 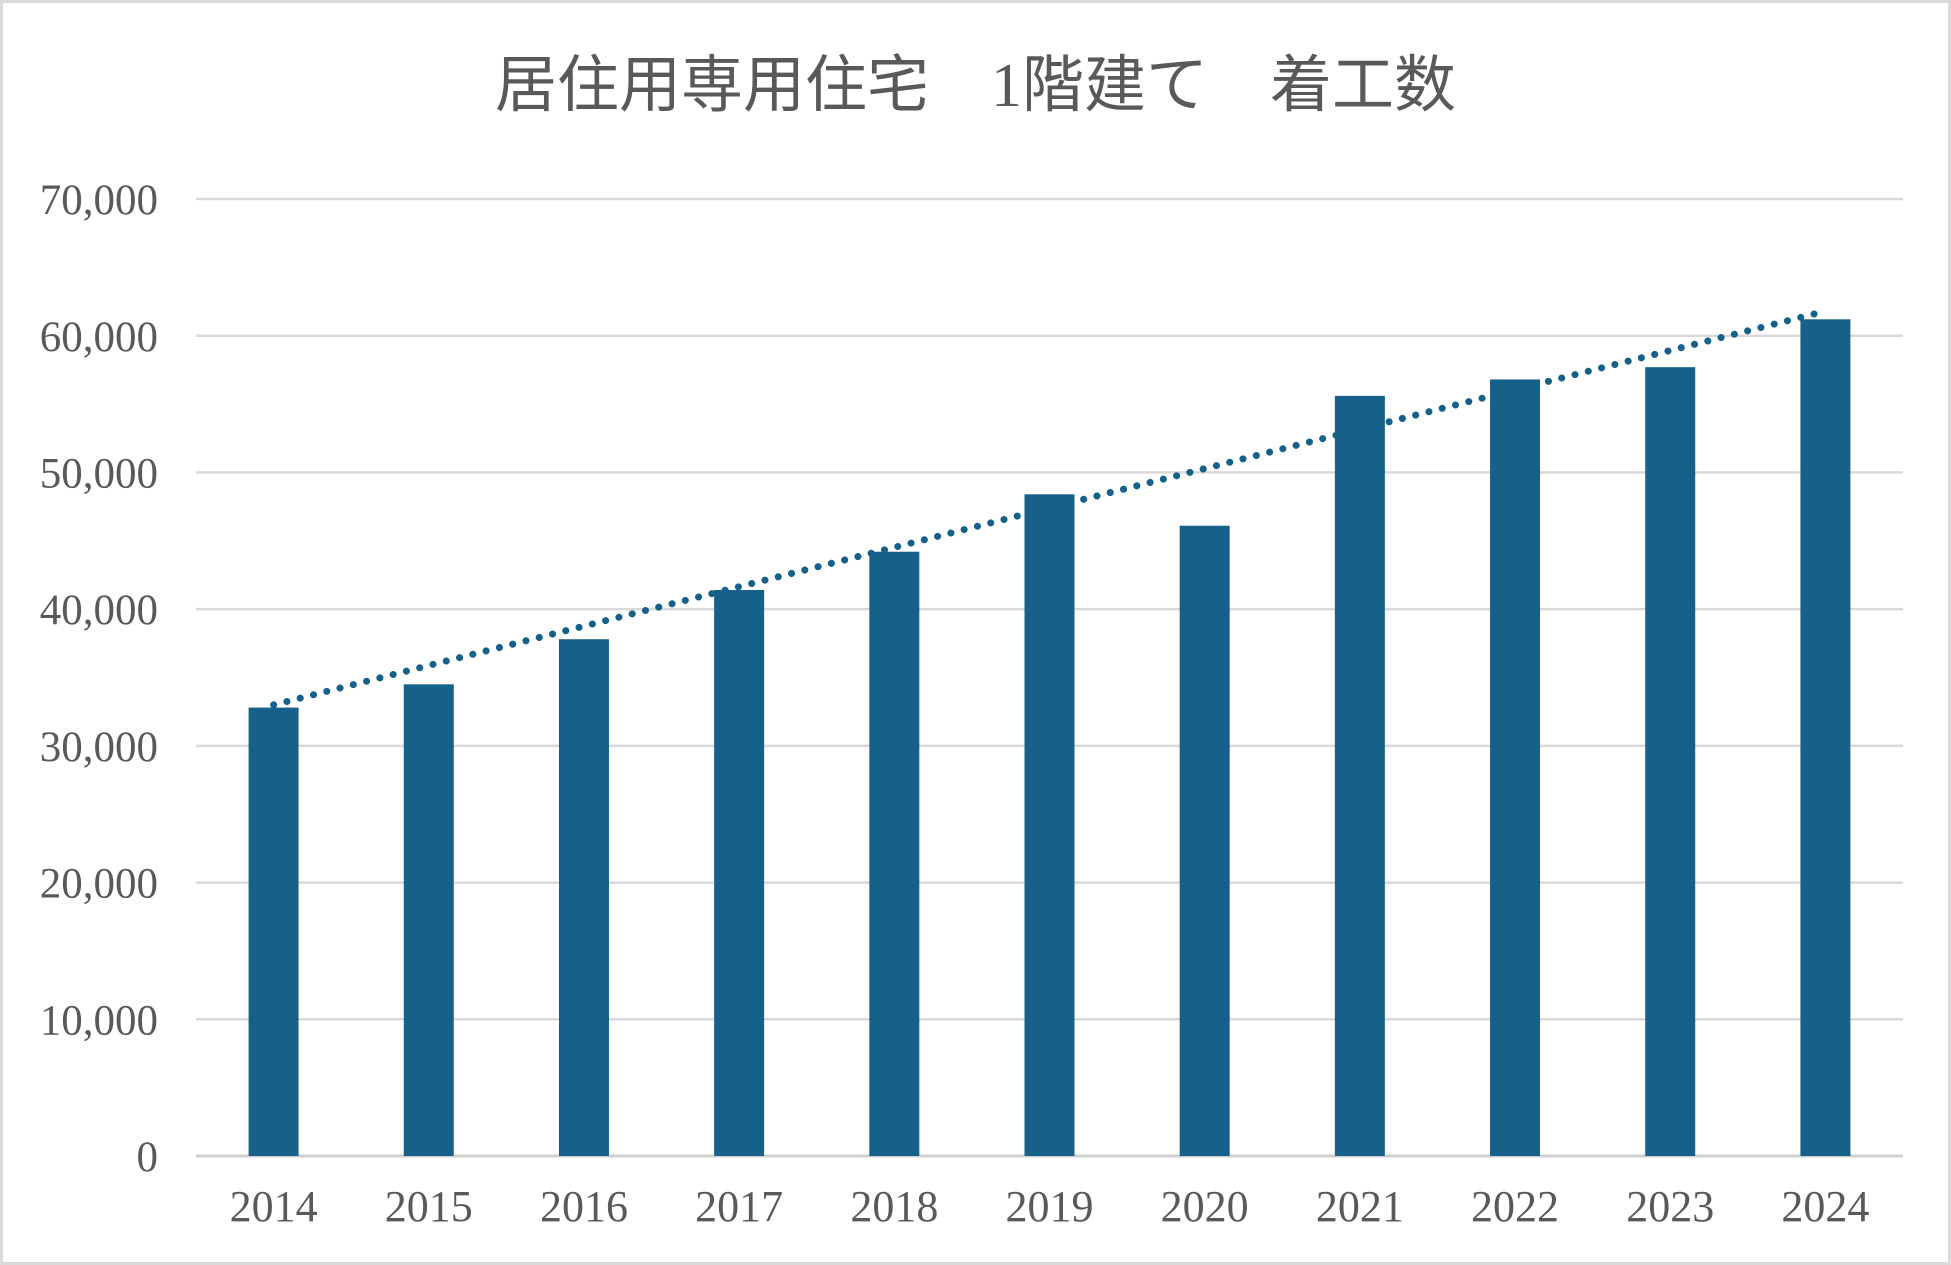 I want to click on bar-2020, so click(x=1204, y=840).